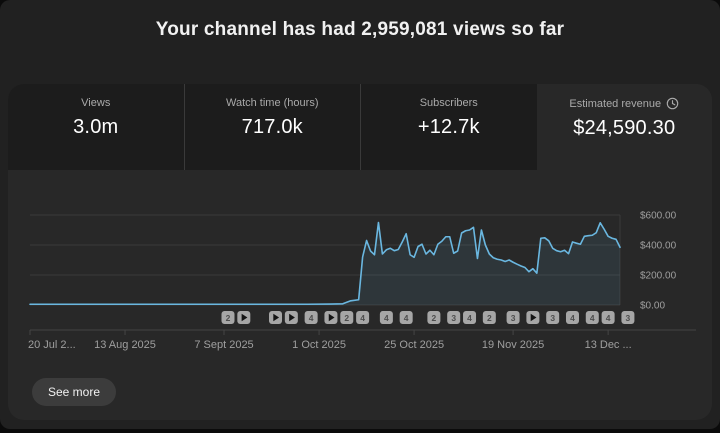 The image size is (720, 433). Describe the element at coordinates (658, 246) in the screenshot. I see `y-axis-label: $400.00` at that location.